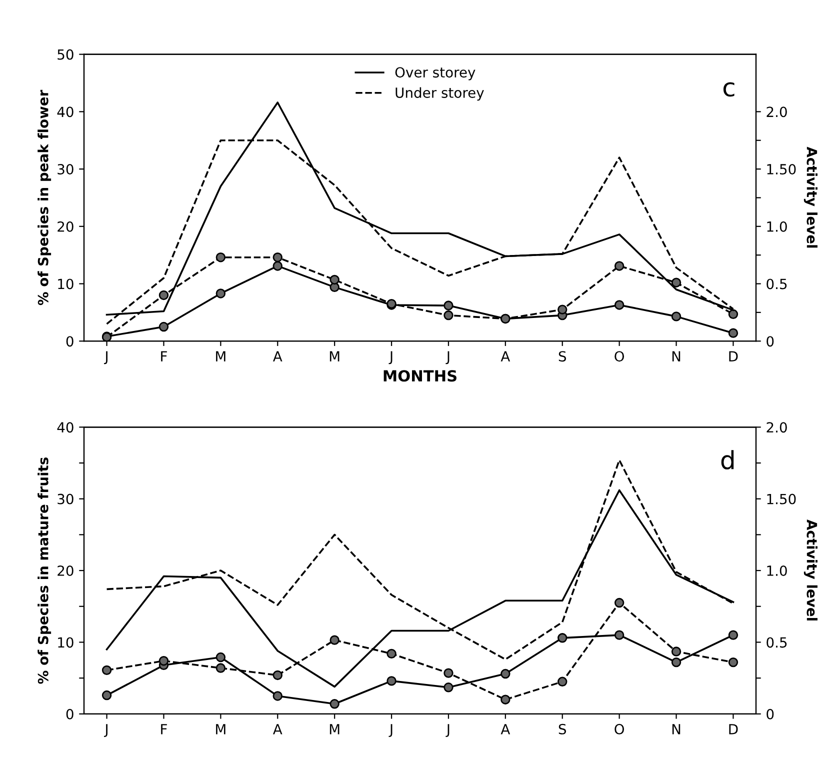  Describe the element at coordinates (435, 73) in the screenshot. I see `legend-label: Over storey` at that location.